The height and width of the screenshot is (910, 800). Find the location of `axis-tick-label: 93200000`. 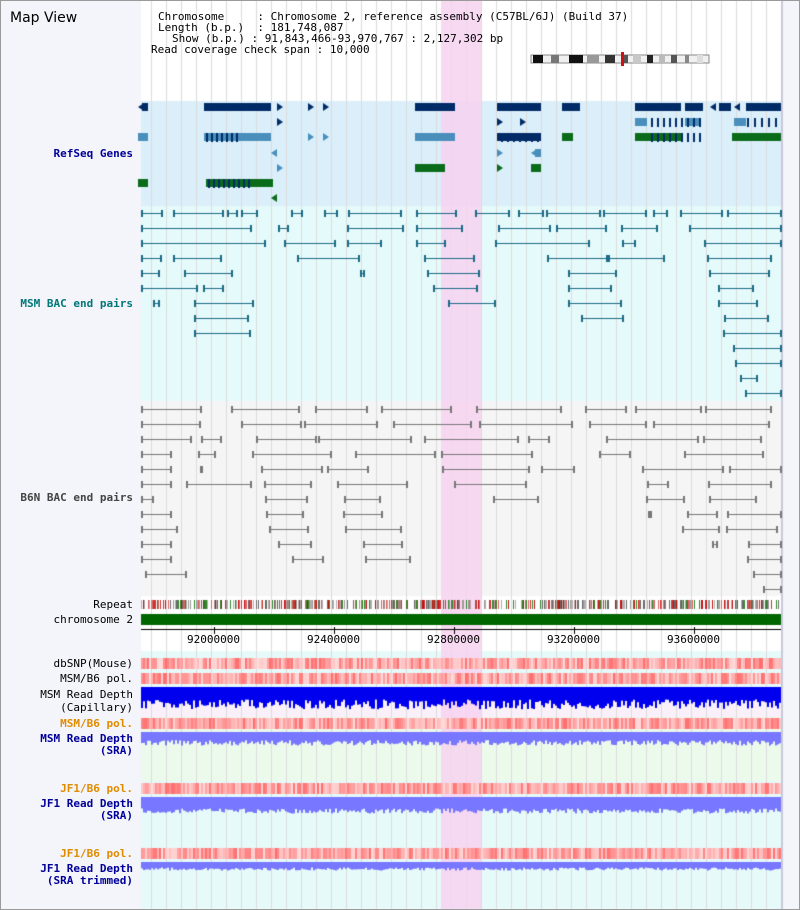

axis-tick-label: 93200000 is located at coordinates (573, 639).